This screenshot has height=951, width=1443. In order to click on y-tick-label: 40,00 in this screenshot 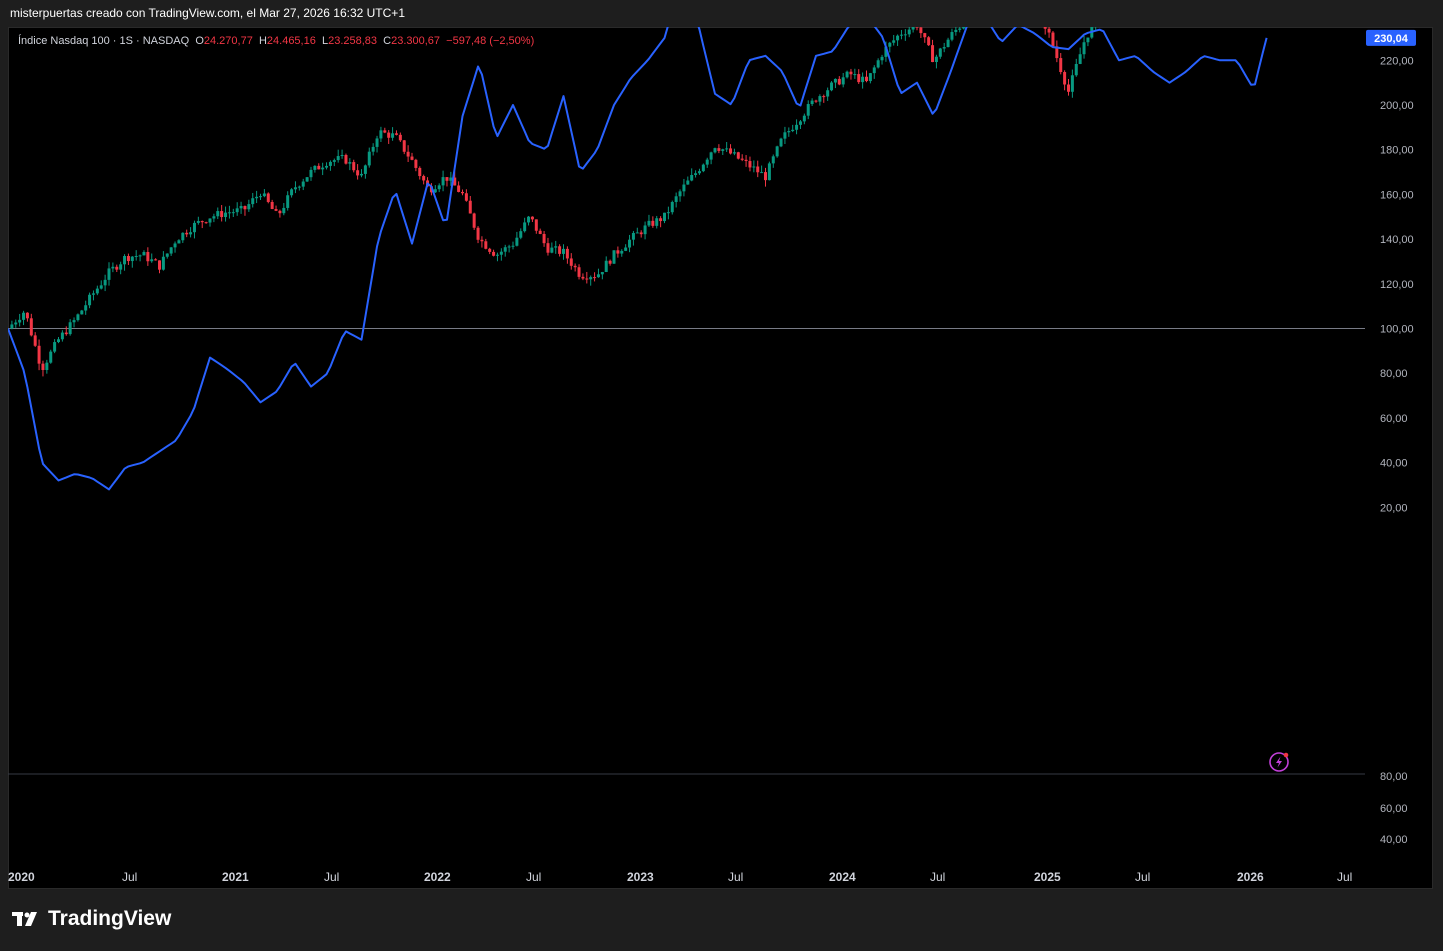, I will do `click(1394, 464)`.